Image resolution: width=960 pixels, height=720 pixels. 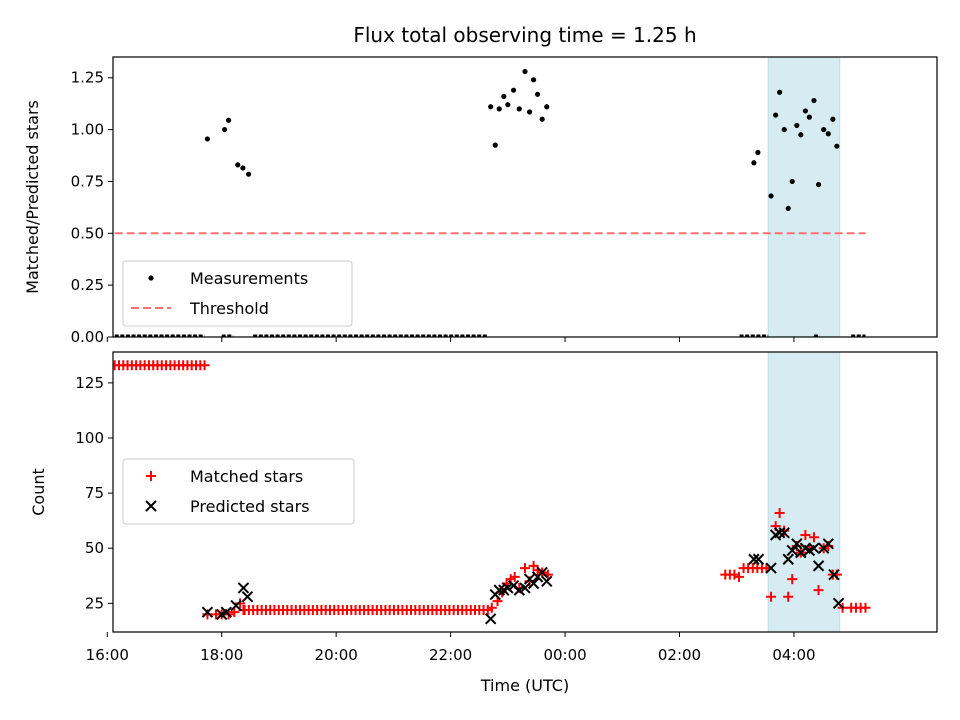 What do you see at coordinates (250, 506) in the screenshot?
I see `count-legend-label-1: Predicted stars` at bounding box center [250, 506].